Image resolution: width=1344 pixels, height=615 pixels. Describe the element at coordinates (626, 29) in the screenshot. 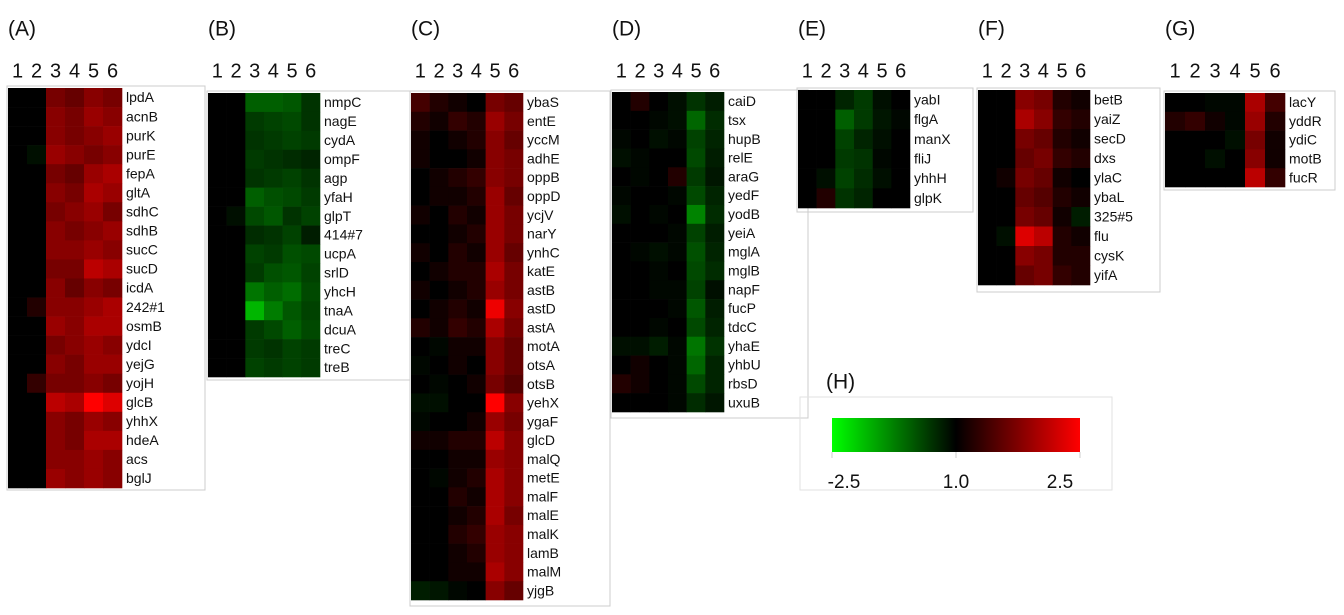

I see `panel-label: (D)` at that location.